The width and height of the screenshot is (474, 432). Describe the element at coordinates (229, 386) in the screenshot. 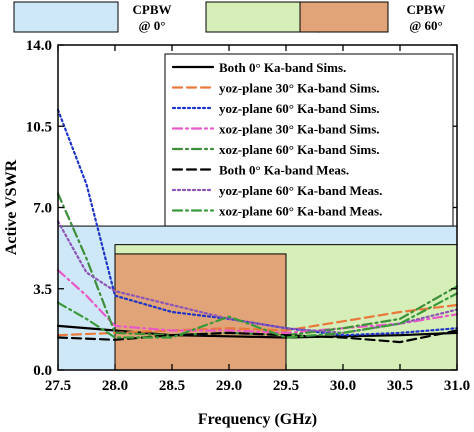

I see `x-tick-label-3: 29.0` at that location.